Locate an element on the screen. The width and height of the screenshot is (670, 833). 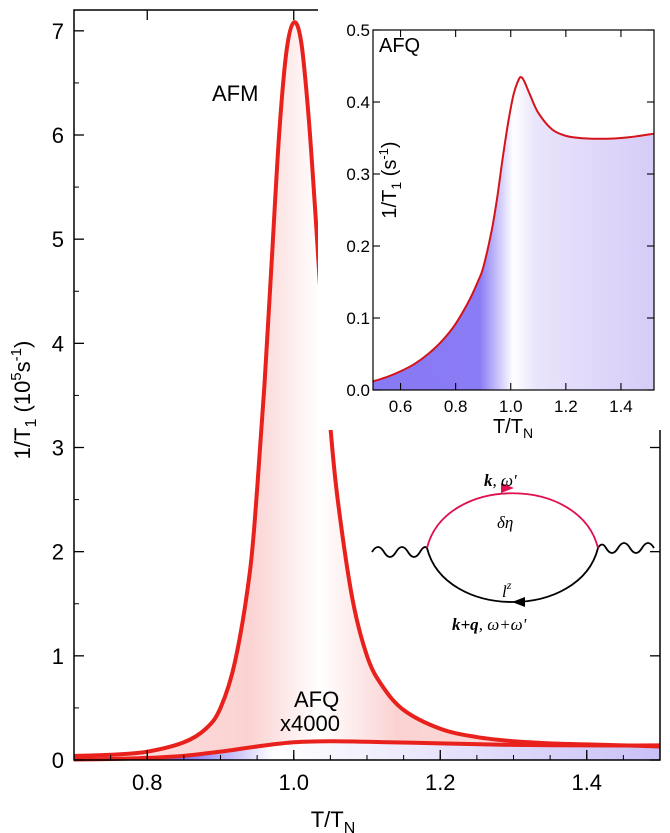
bottom-label-kq: k+q is located at coordinates (465, 624).